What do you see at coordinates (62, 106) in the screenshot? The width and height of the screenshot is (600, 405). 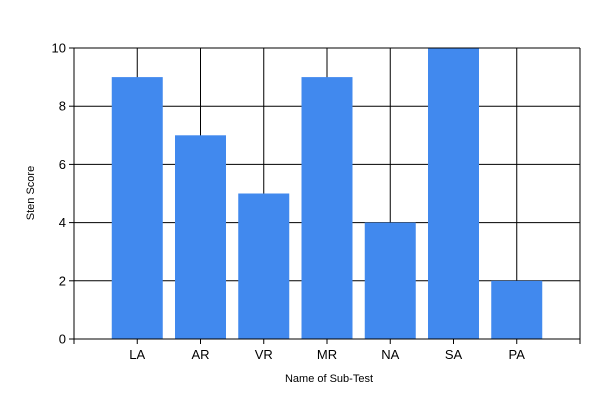 I see `y-tick-label: 8` at bounding box center [62, 106].